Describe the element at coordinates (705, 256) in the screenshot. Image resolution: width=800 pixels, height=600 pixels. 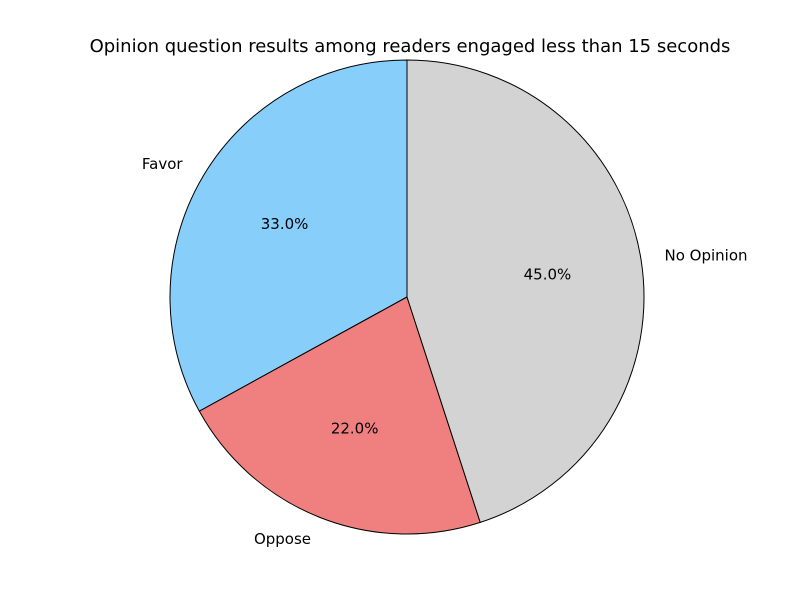
I see `slice-label: No Opinion` at that location.